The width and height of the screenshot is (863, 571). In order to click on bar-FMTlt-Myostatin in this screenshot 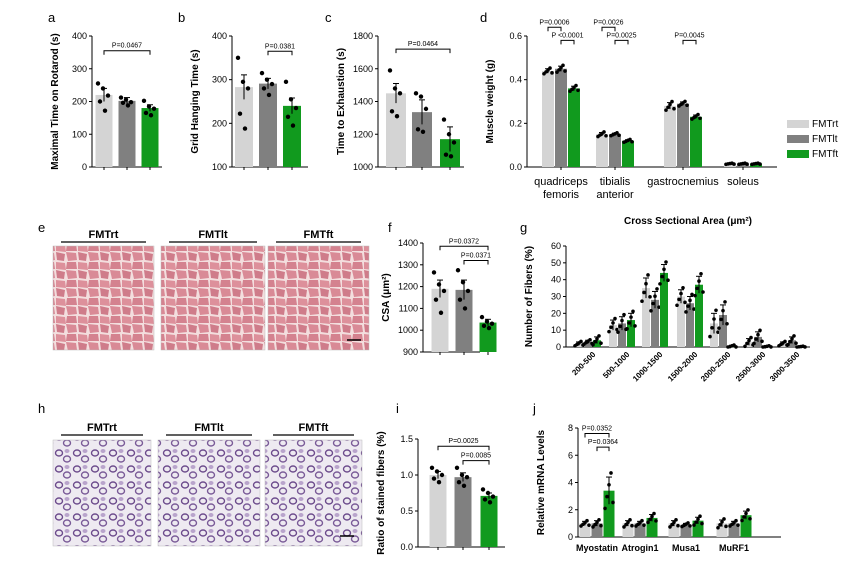, I will do `click(597, 530)`.